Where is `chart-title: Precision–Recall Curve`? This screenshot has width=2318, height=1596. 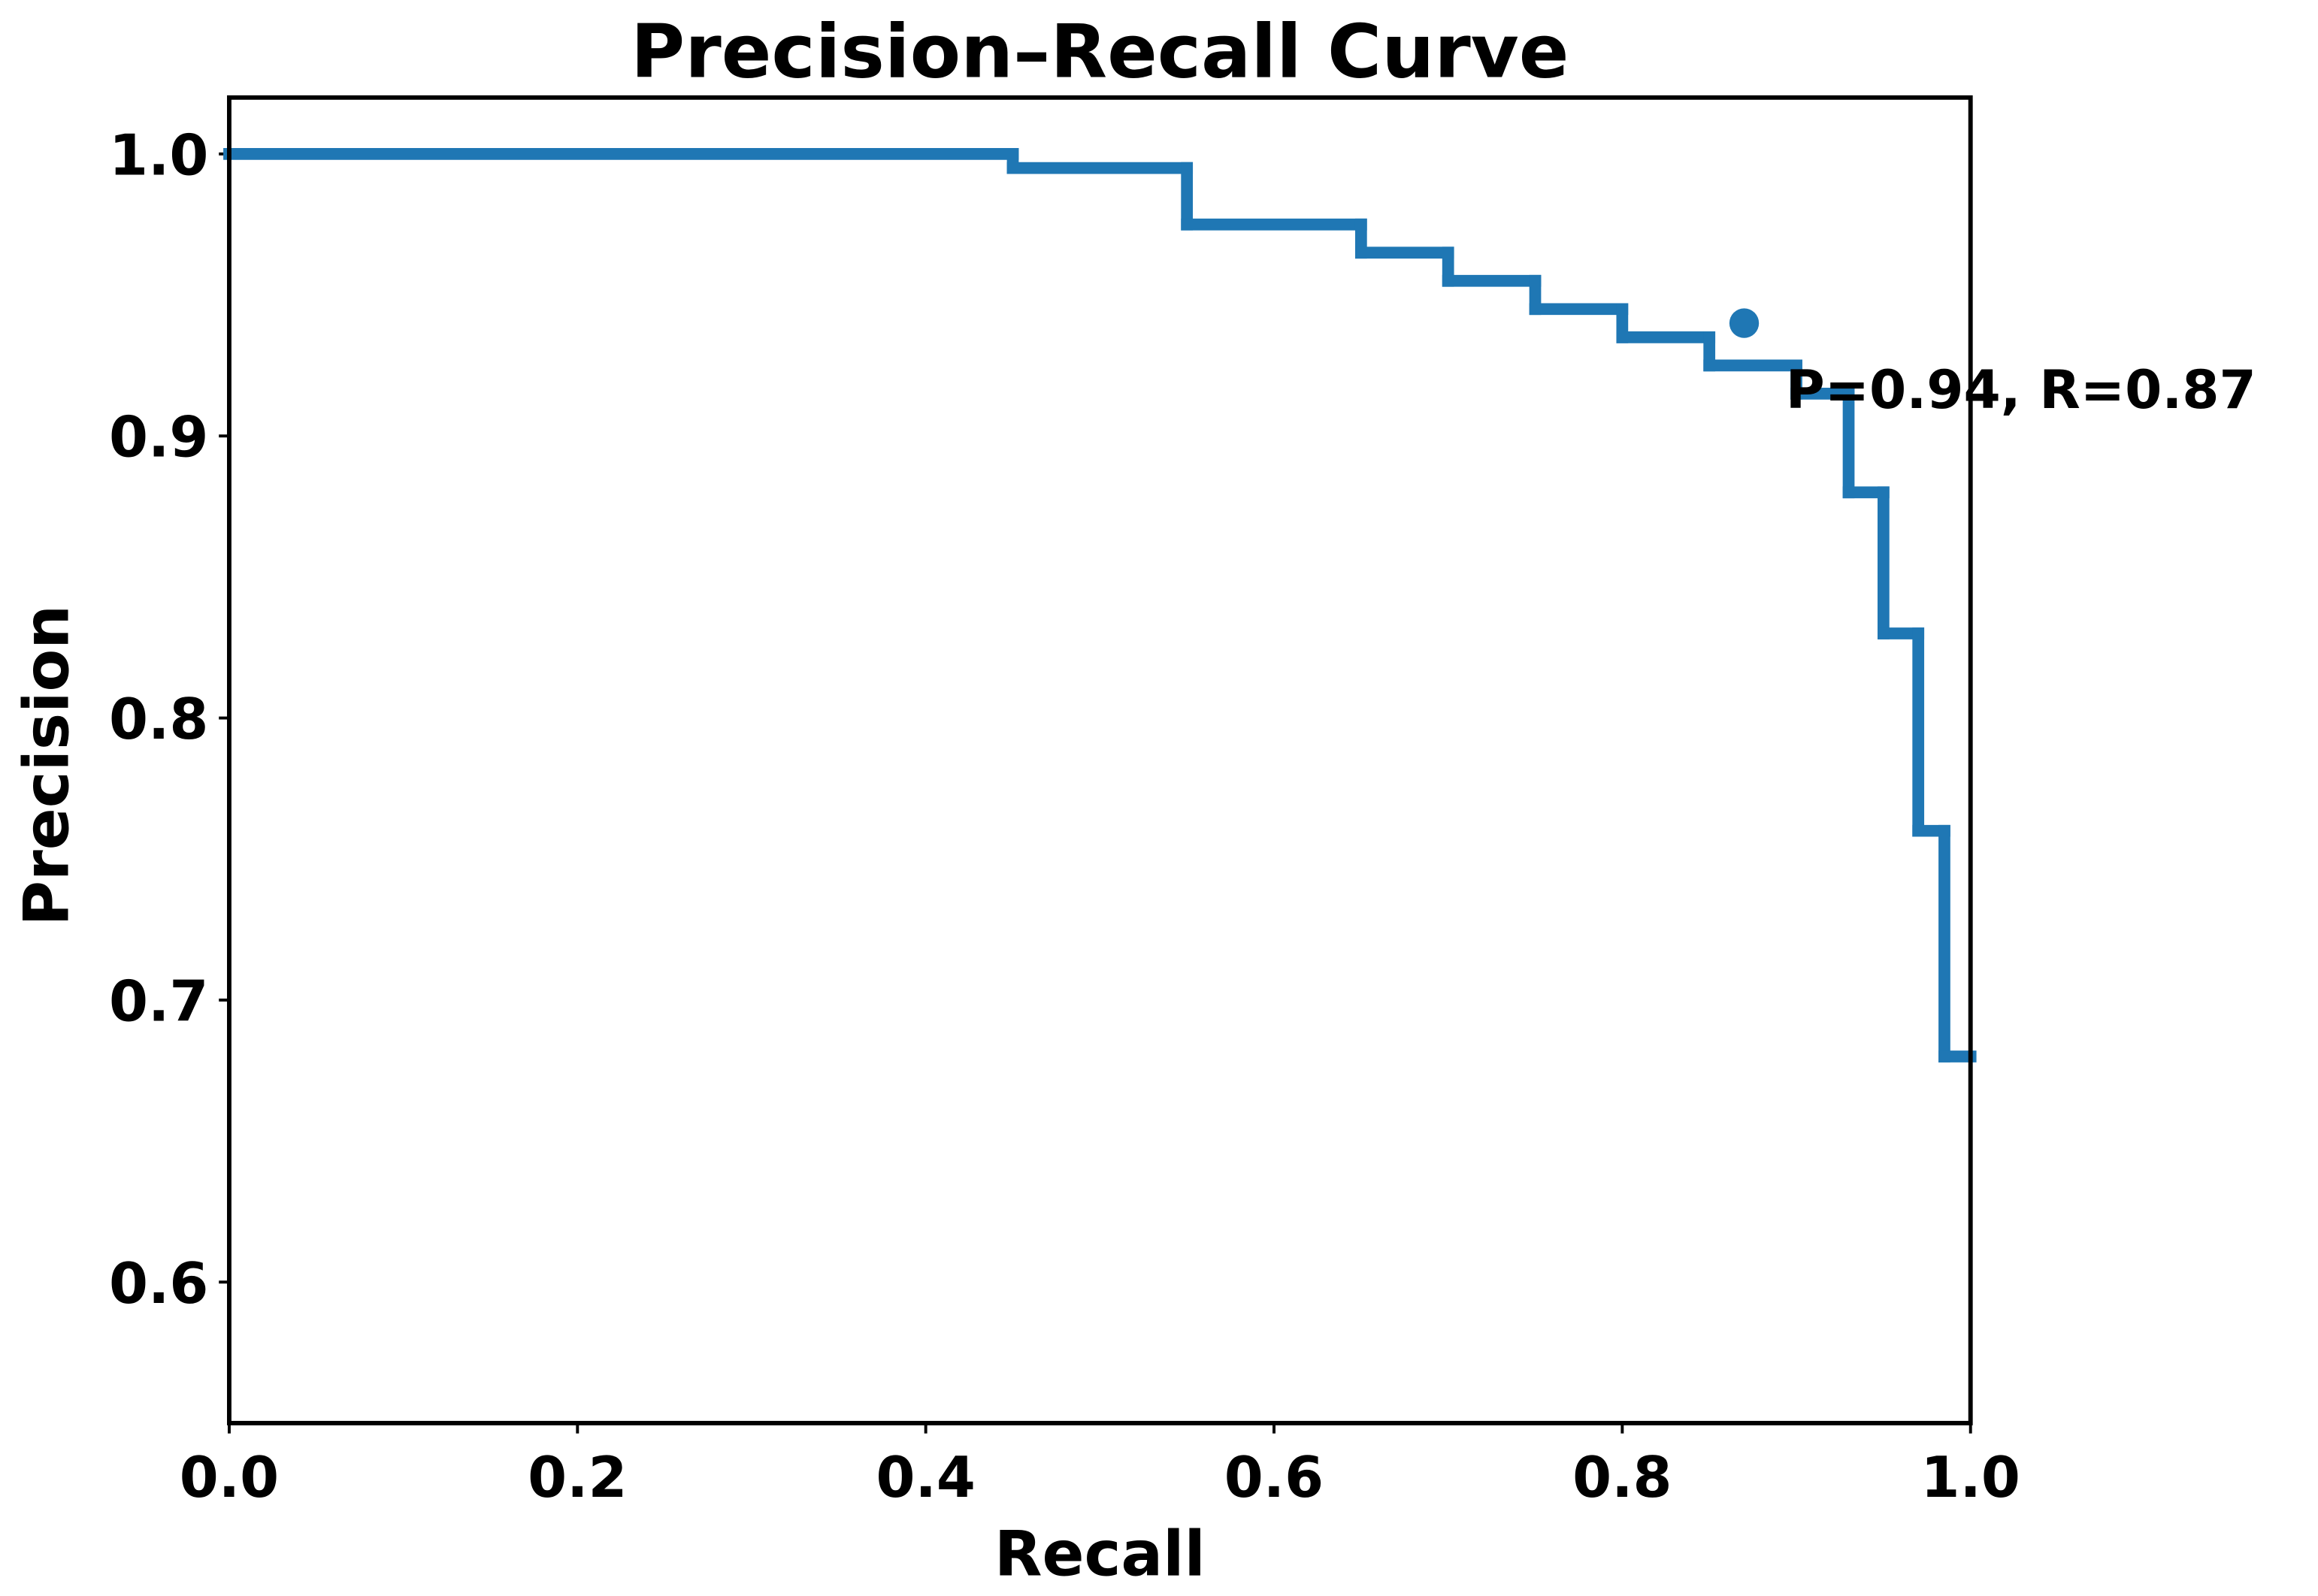
chart-title: Precision–Recall Curve is located at coordinates (1100, 52).